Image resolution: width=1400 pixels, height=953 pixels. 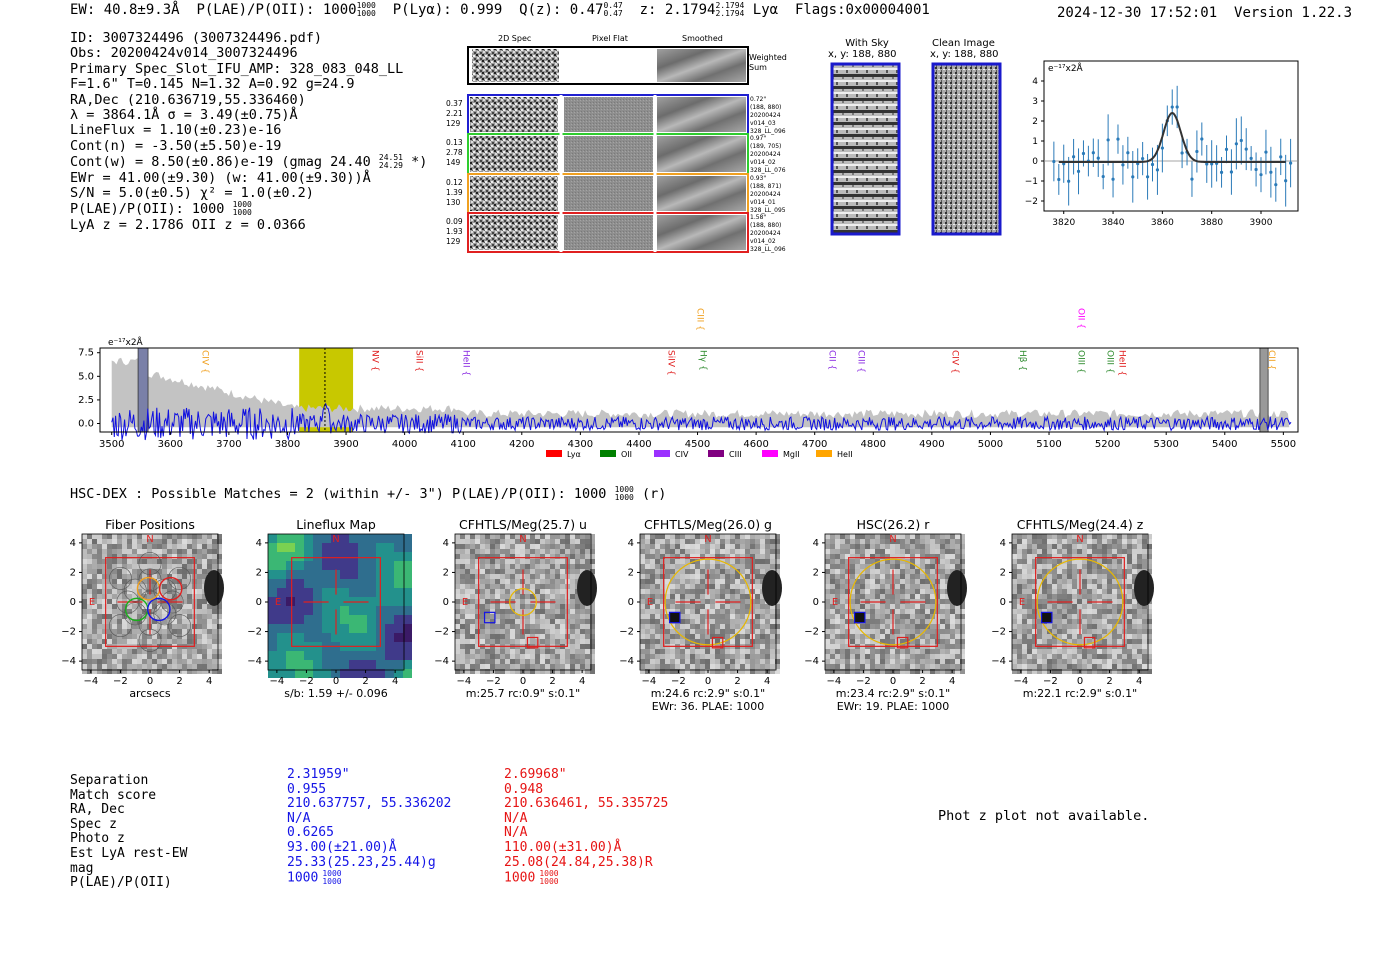 I want to click on zoom-ytick-label: 1, so click(x=1035, y=142).